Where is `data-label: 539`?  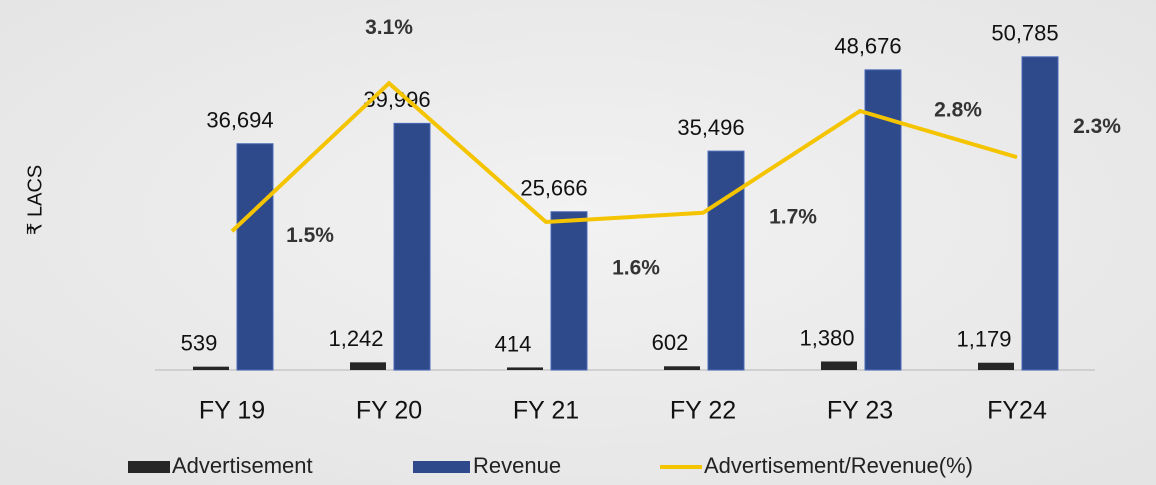
data-label: 539 is located at coordinates (199, 342).